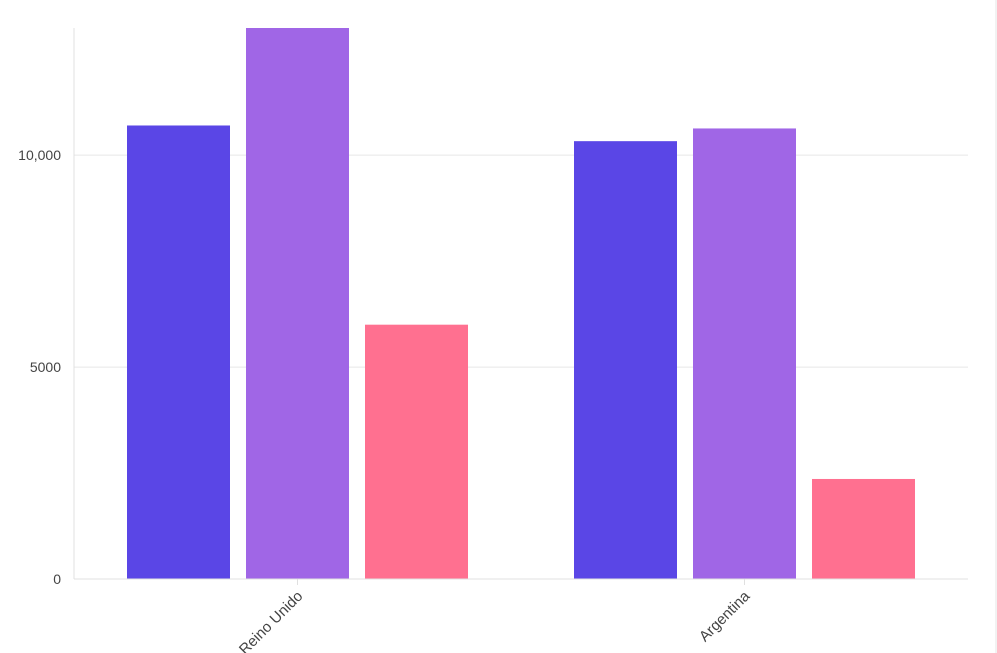 Image resolution: width=997 pixels, height=653 pixels. I want to click on x-category-label: Argentina, so click(725, 616).